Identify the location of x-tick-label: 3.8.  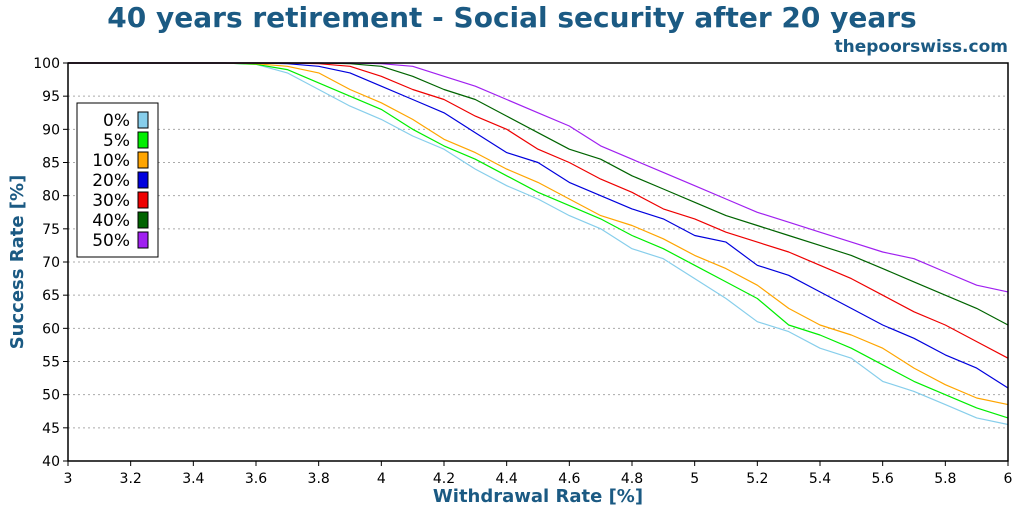
(319, 479).